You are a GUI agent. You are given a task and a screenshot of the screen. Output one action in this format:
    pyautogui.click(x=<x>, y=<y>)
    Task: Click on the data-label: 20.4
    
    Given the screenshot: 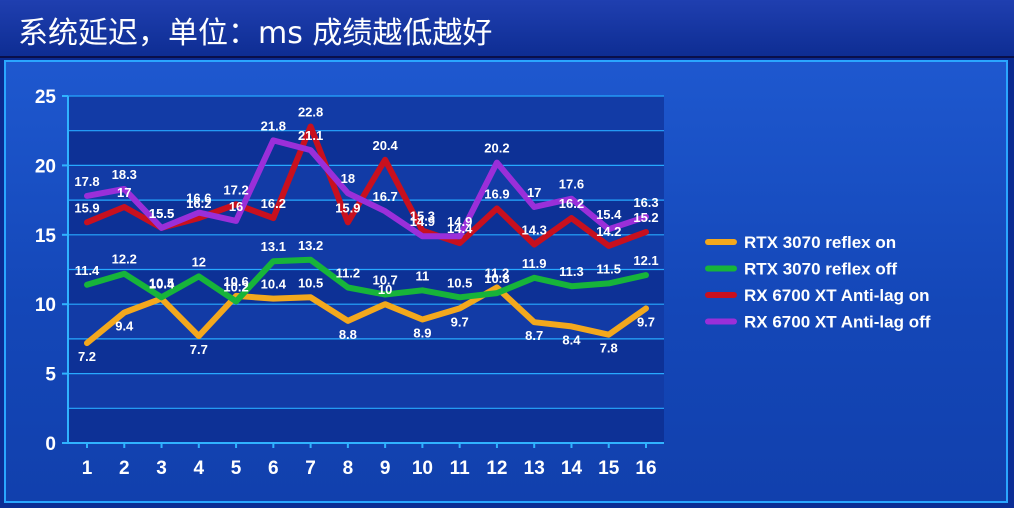 What is the action you would take?
    pyautogui.click(x=385, y=145)
    